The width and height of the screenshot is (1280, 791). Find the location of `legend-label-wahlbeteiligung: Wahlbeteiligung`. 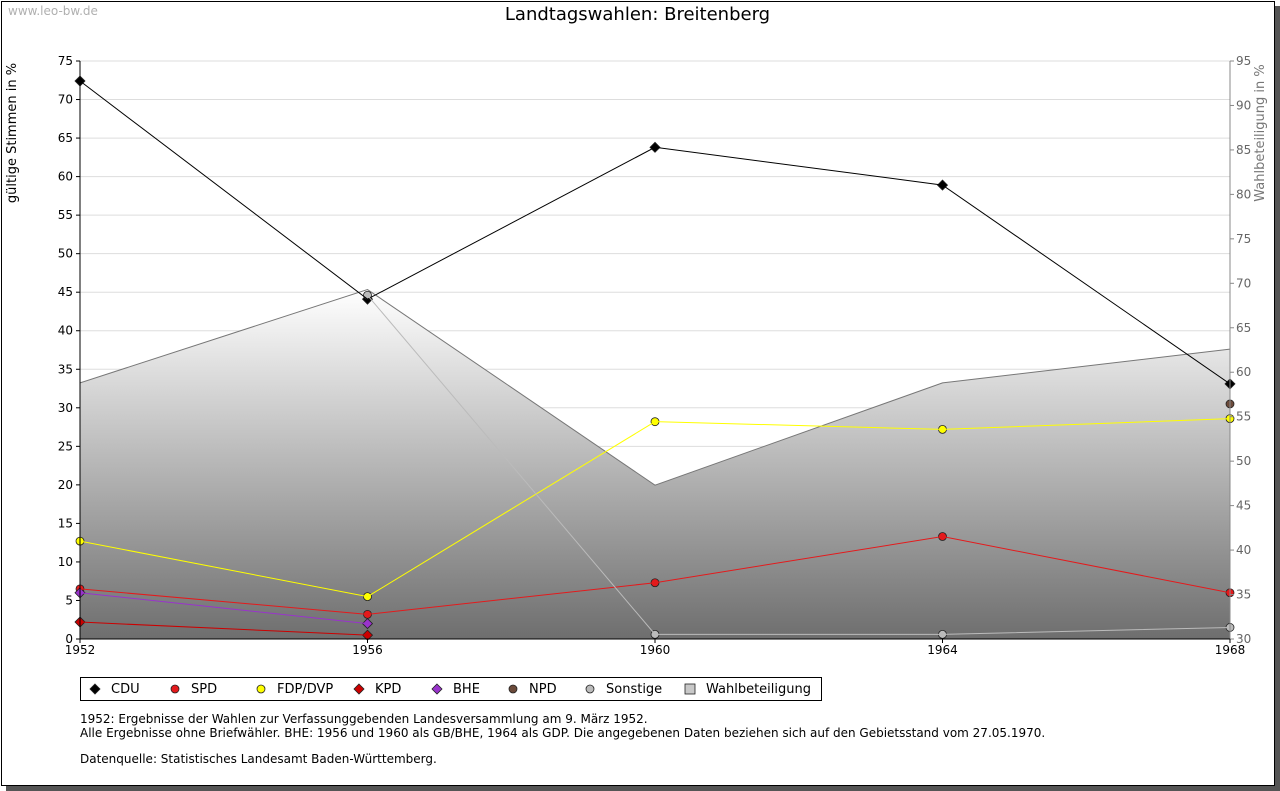

legend-label-wahlbeteiligung: Wahlbeteiligung is located at coordinates (758, 689).